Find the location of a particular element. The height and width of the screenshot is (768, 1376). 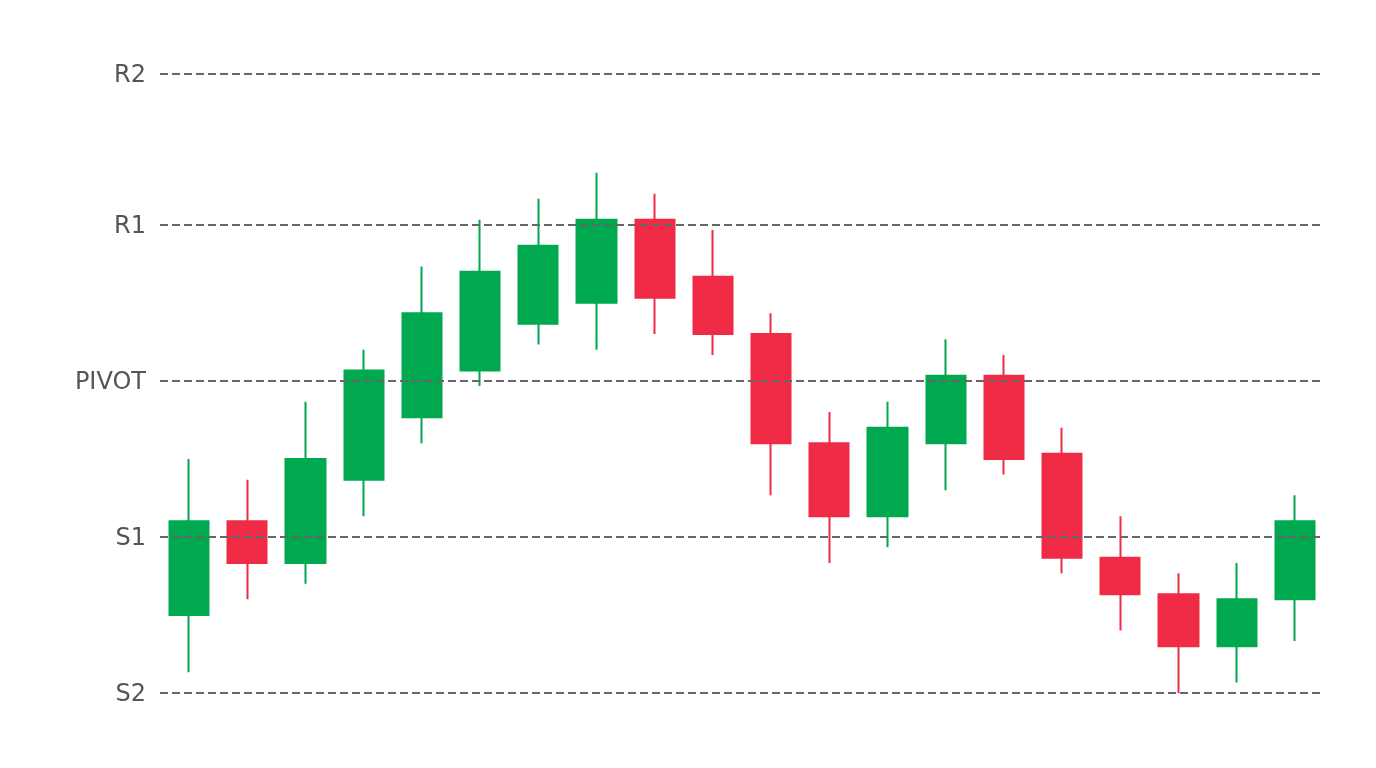

ref-line-label: PIVOT is located at coordinates (110, 380).